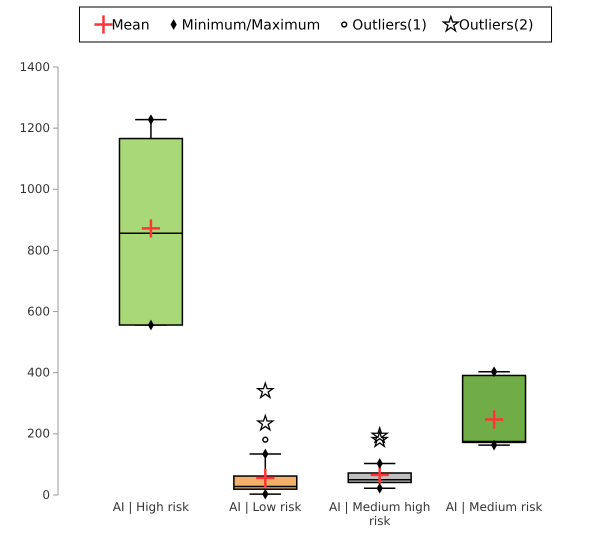  I want to click on y-tick-label: 0, so click(46, 495).